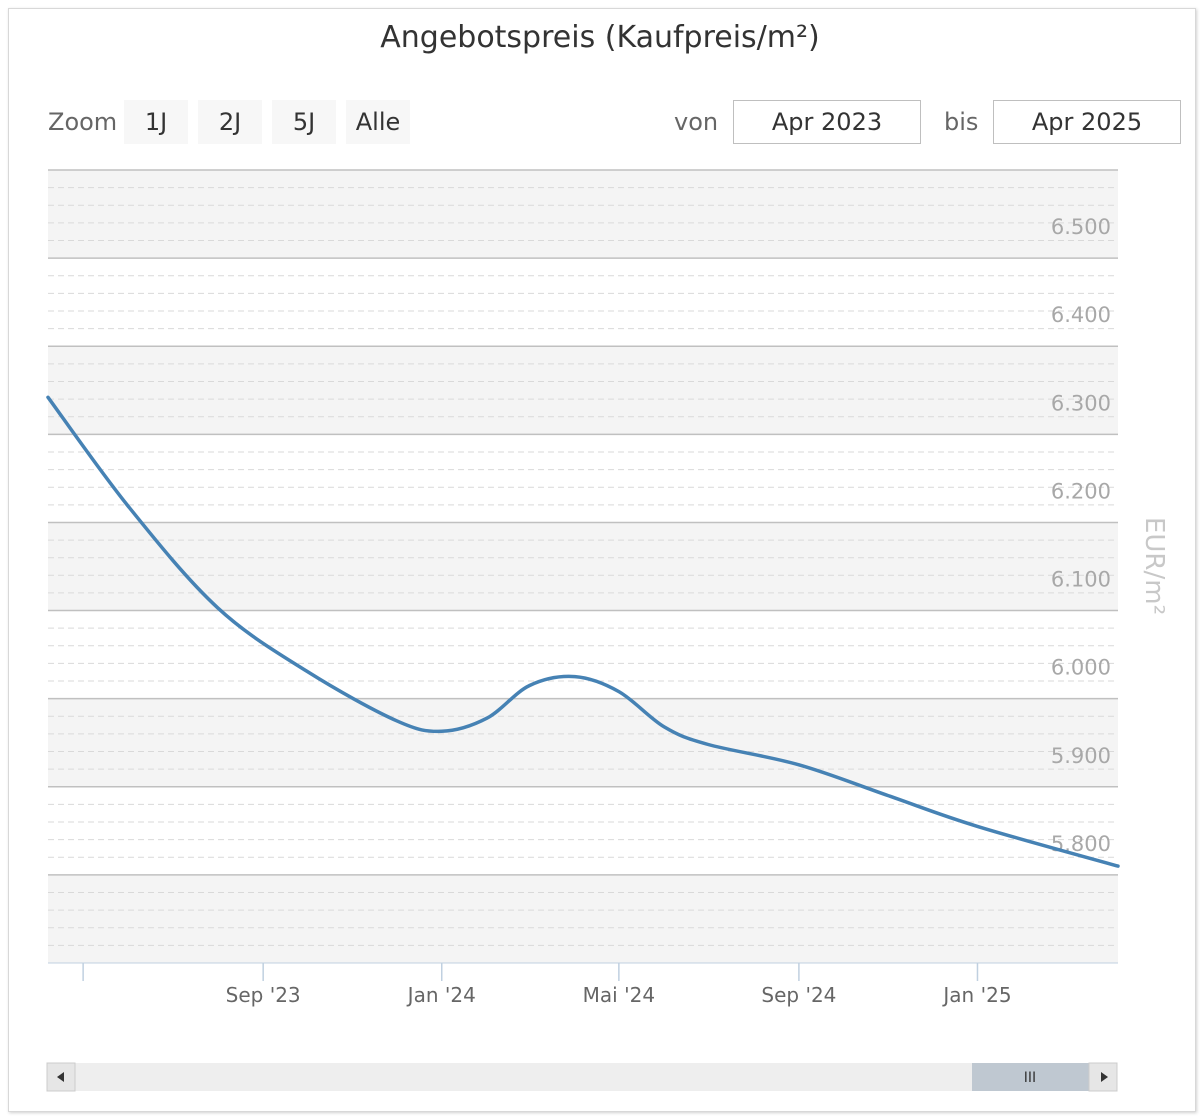 Image resolution: width=1200 pixels, height=1120 pixels. I want to click on y-tick-label: 6.300, so click(1081, 403).